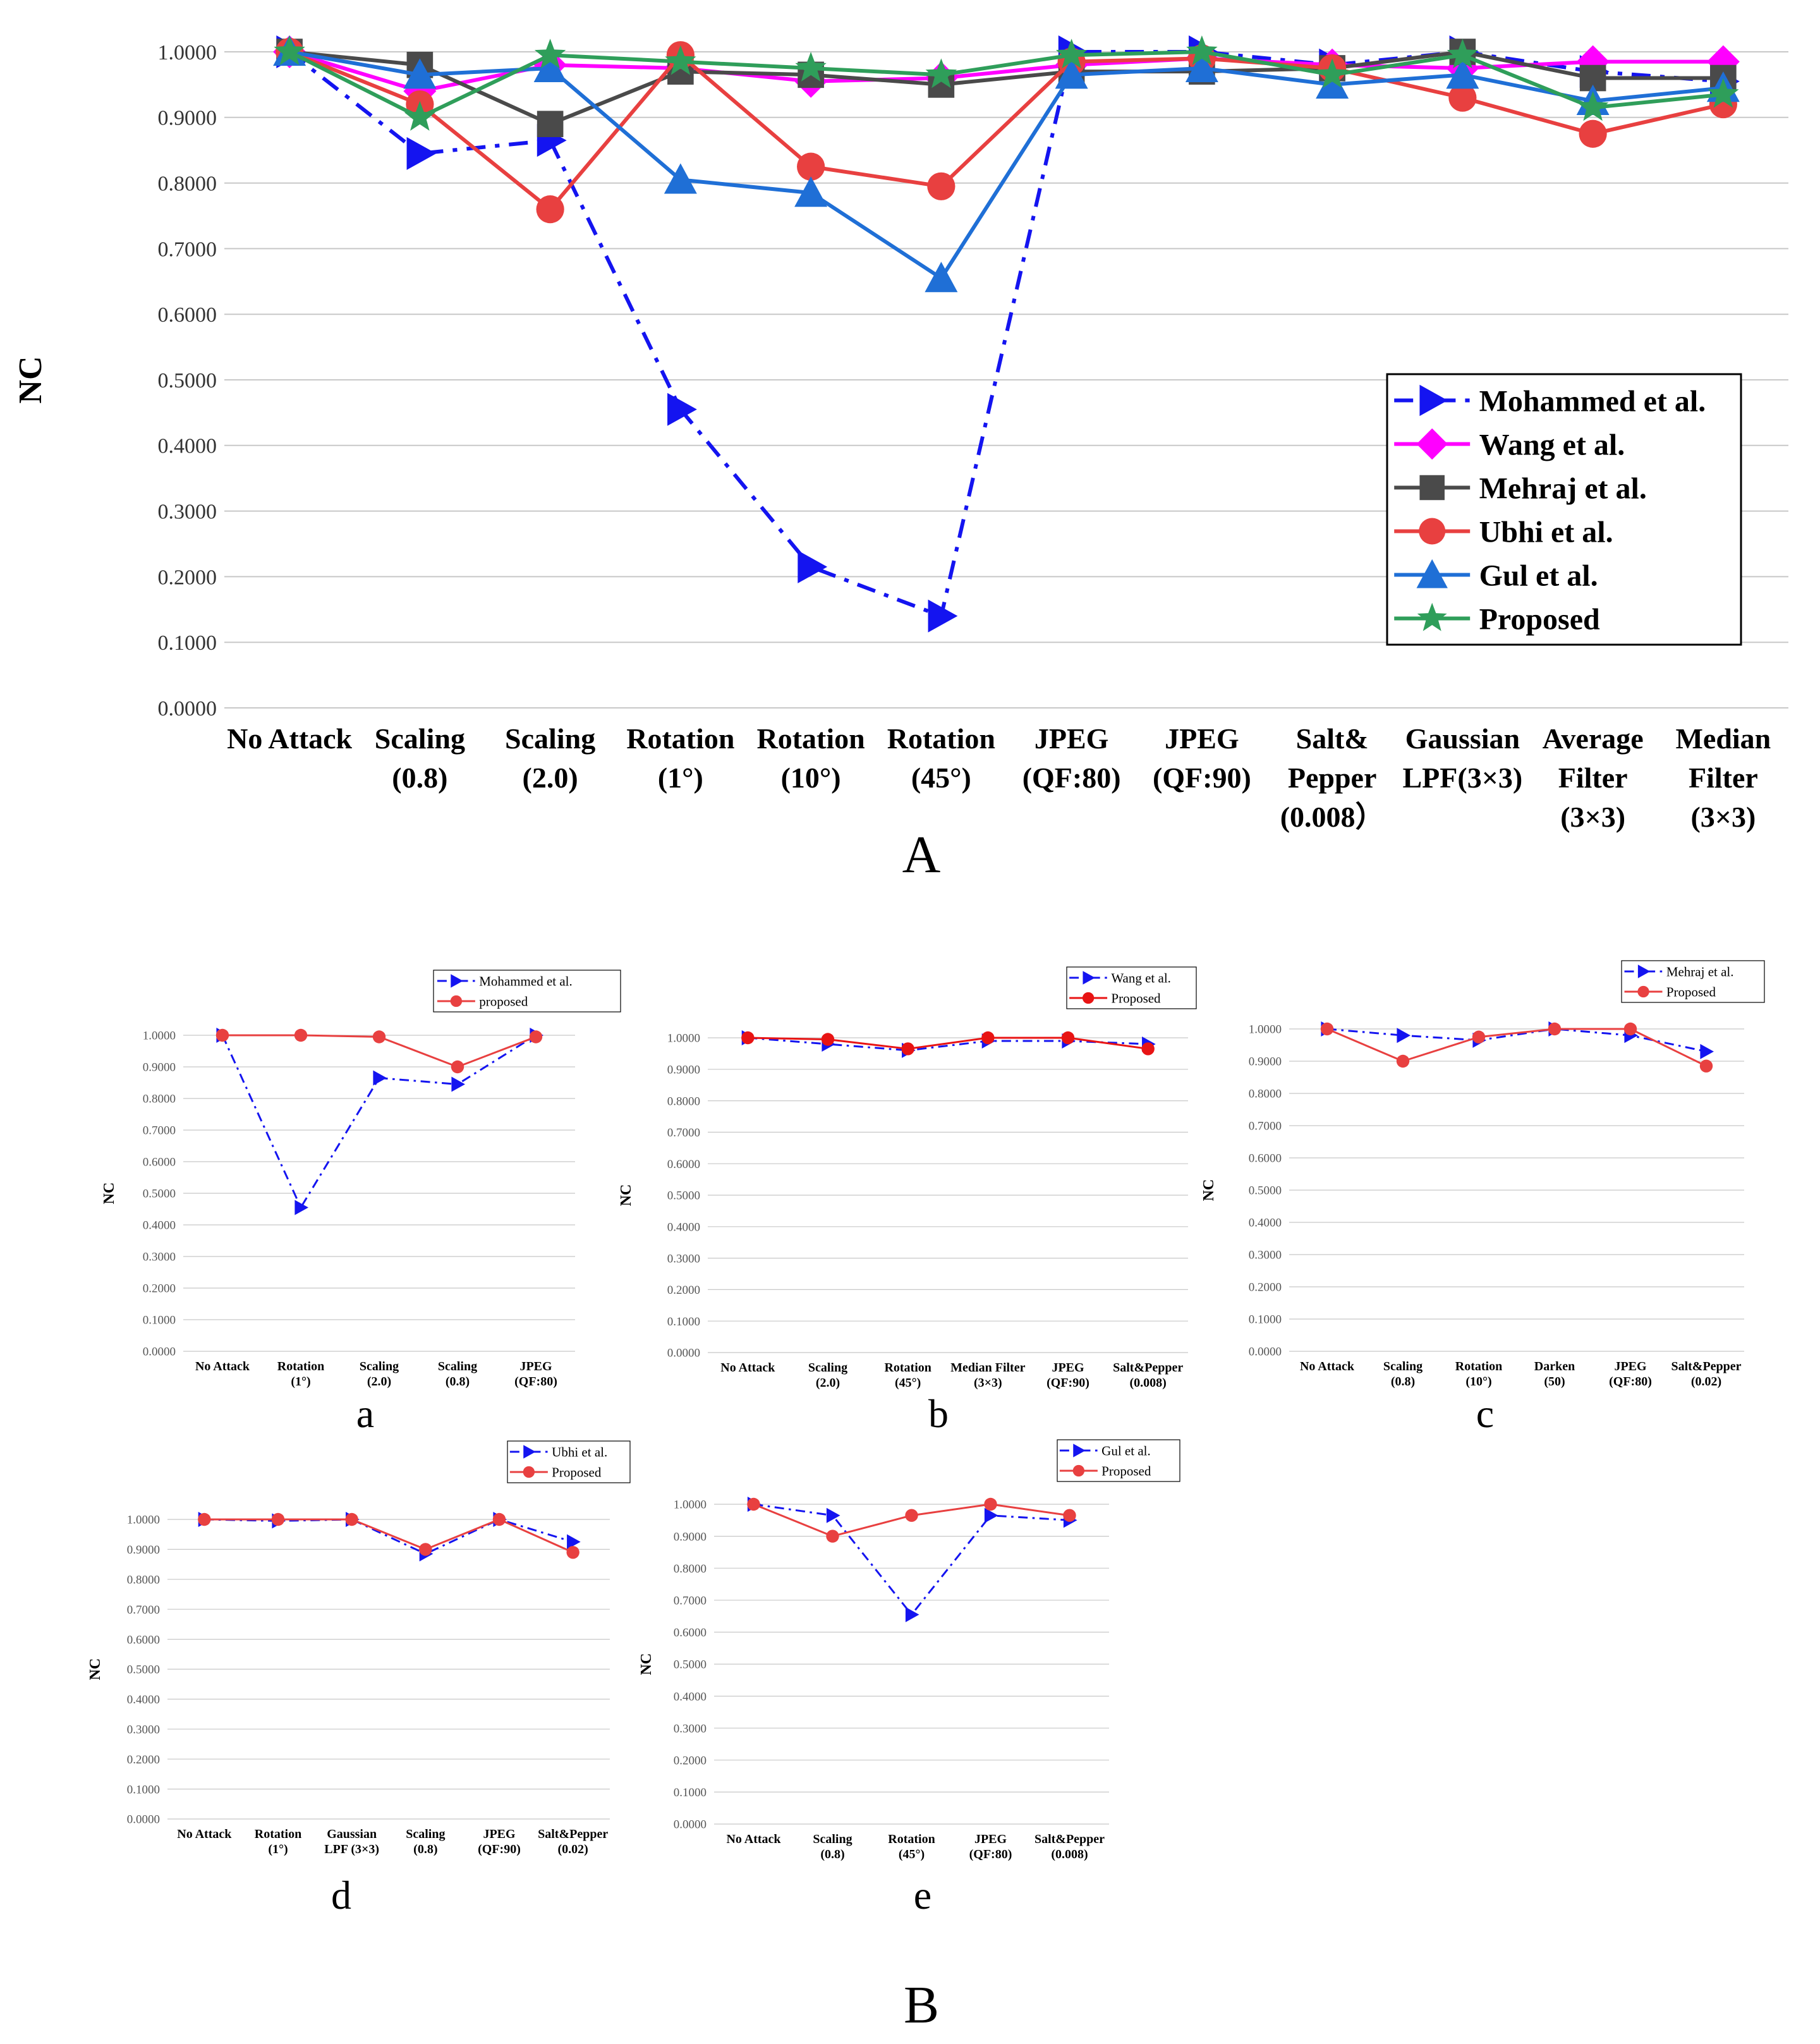 This screenshot has height=2044, width=1820. Describe the element at coordinates (1463, 778) in the screenshot. I see `x-tick-label: LPF(3×3)` at that location.